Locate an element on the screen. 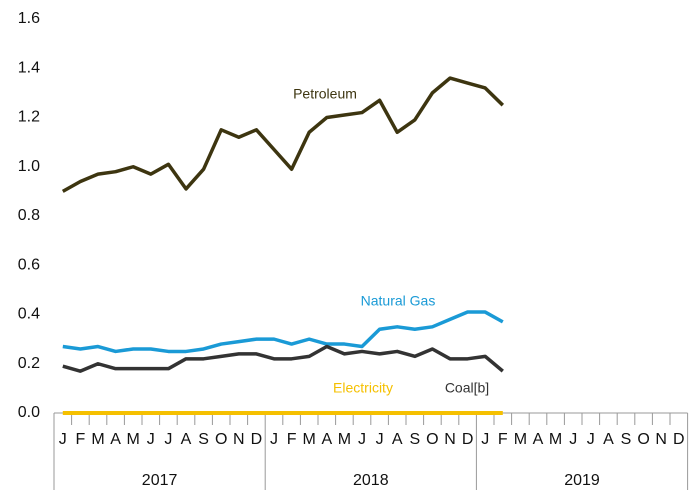  year-label: 2017 is located at coordinates (160, 480).